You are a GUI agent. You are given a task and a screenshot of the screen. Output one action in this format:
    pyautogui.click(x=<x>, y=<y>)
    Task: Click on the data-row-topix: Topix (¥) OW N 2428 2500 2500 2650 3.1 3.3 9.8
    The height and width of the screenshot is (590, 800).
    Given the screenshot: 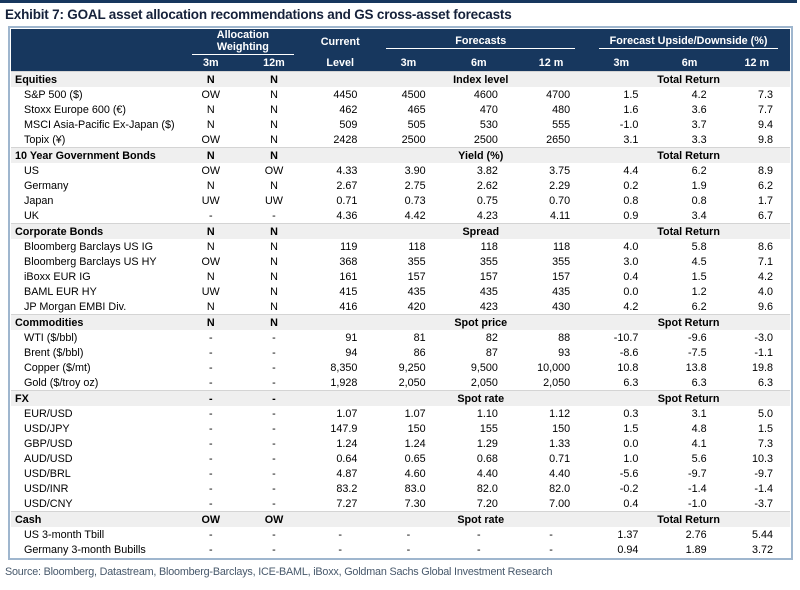 What is the action you would take?
    pyautogui.click(x=400, y=140)
    